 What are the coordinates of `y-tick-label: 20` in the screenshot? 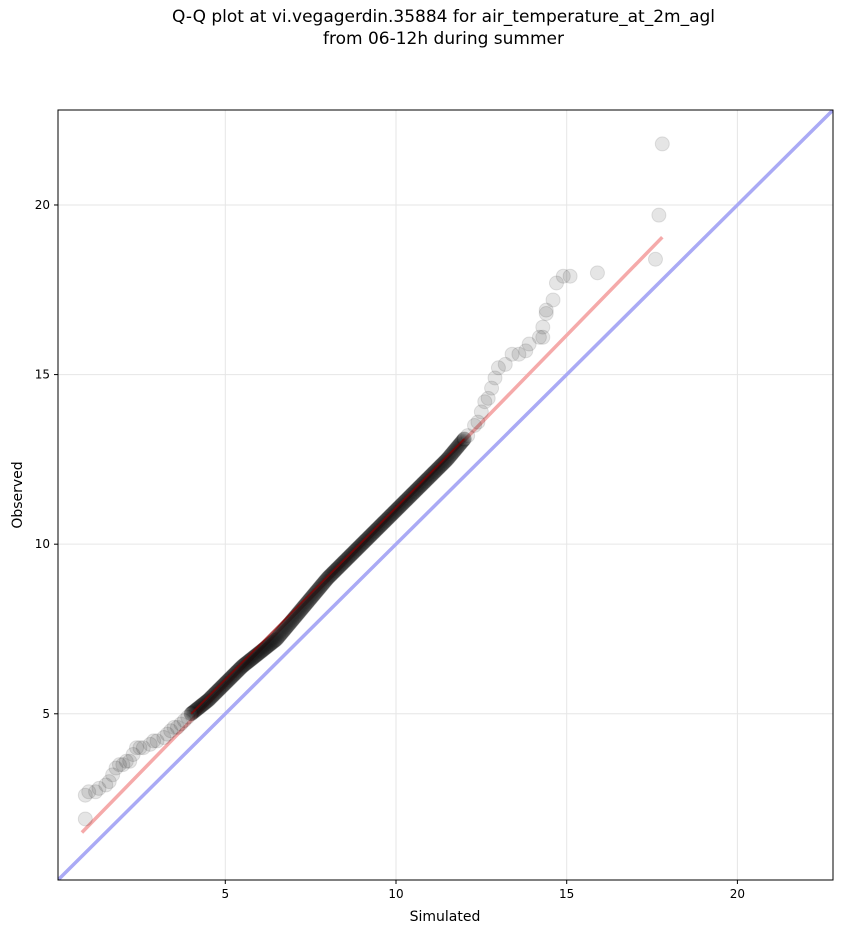 It's located at (42, 205).